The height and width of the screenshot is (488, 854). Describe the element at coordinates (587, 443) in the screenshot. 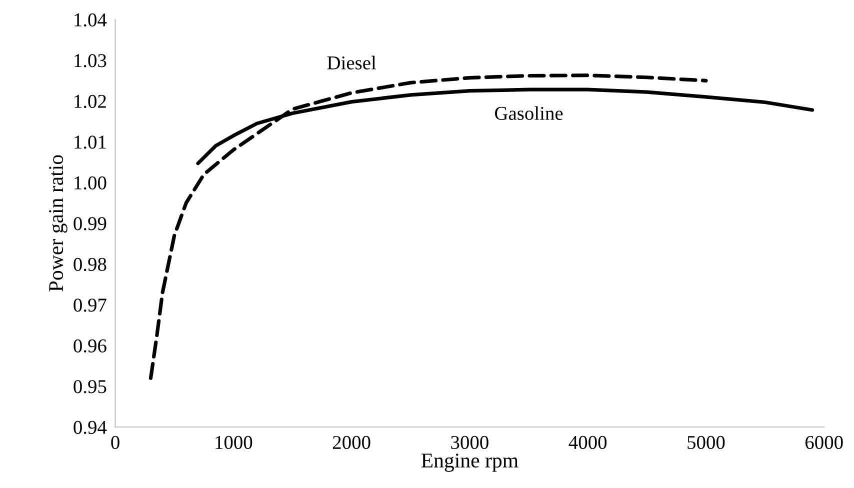

I see `x-tick-label: 4000` at that location.